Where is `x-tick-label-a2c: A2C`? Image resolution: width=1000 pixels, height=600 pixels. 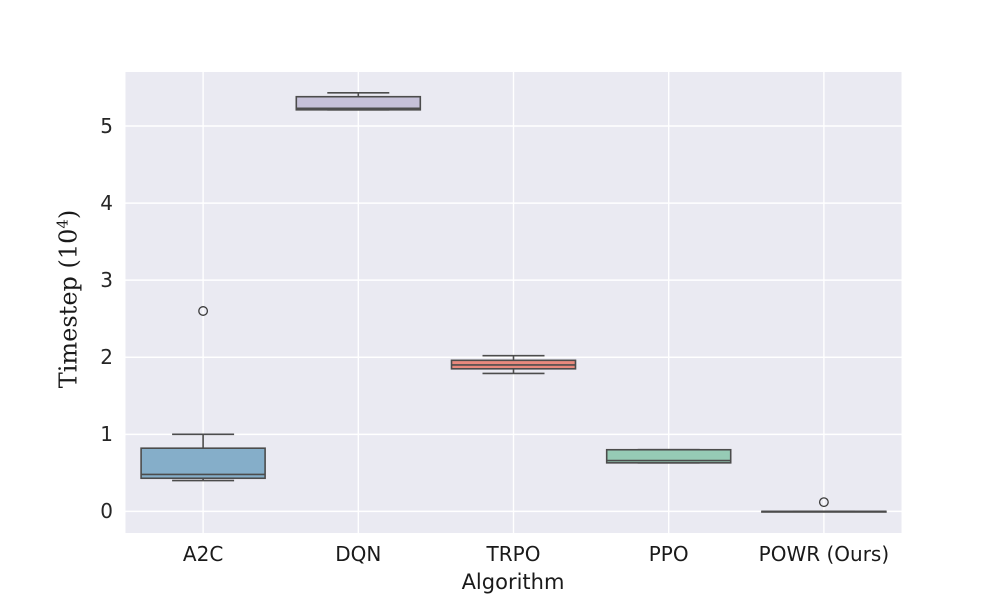 x-tick-label-a2c: A2C is located at coordinates (203, 554).